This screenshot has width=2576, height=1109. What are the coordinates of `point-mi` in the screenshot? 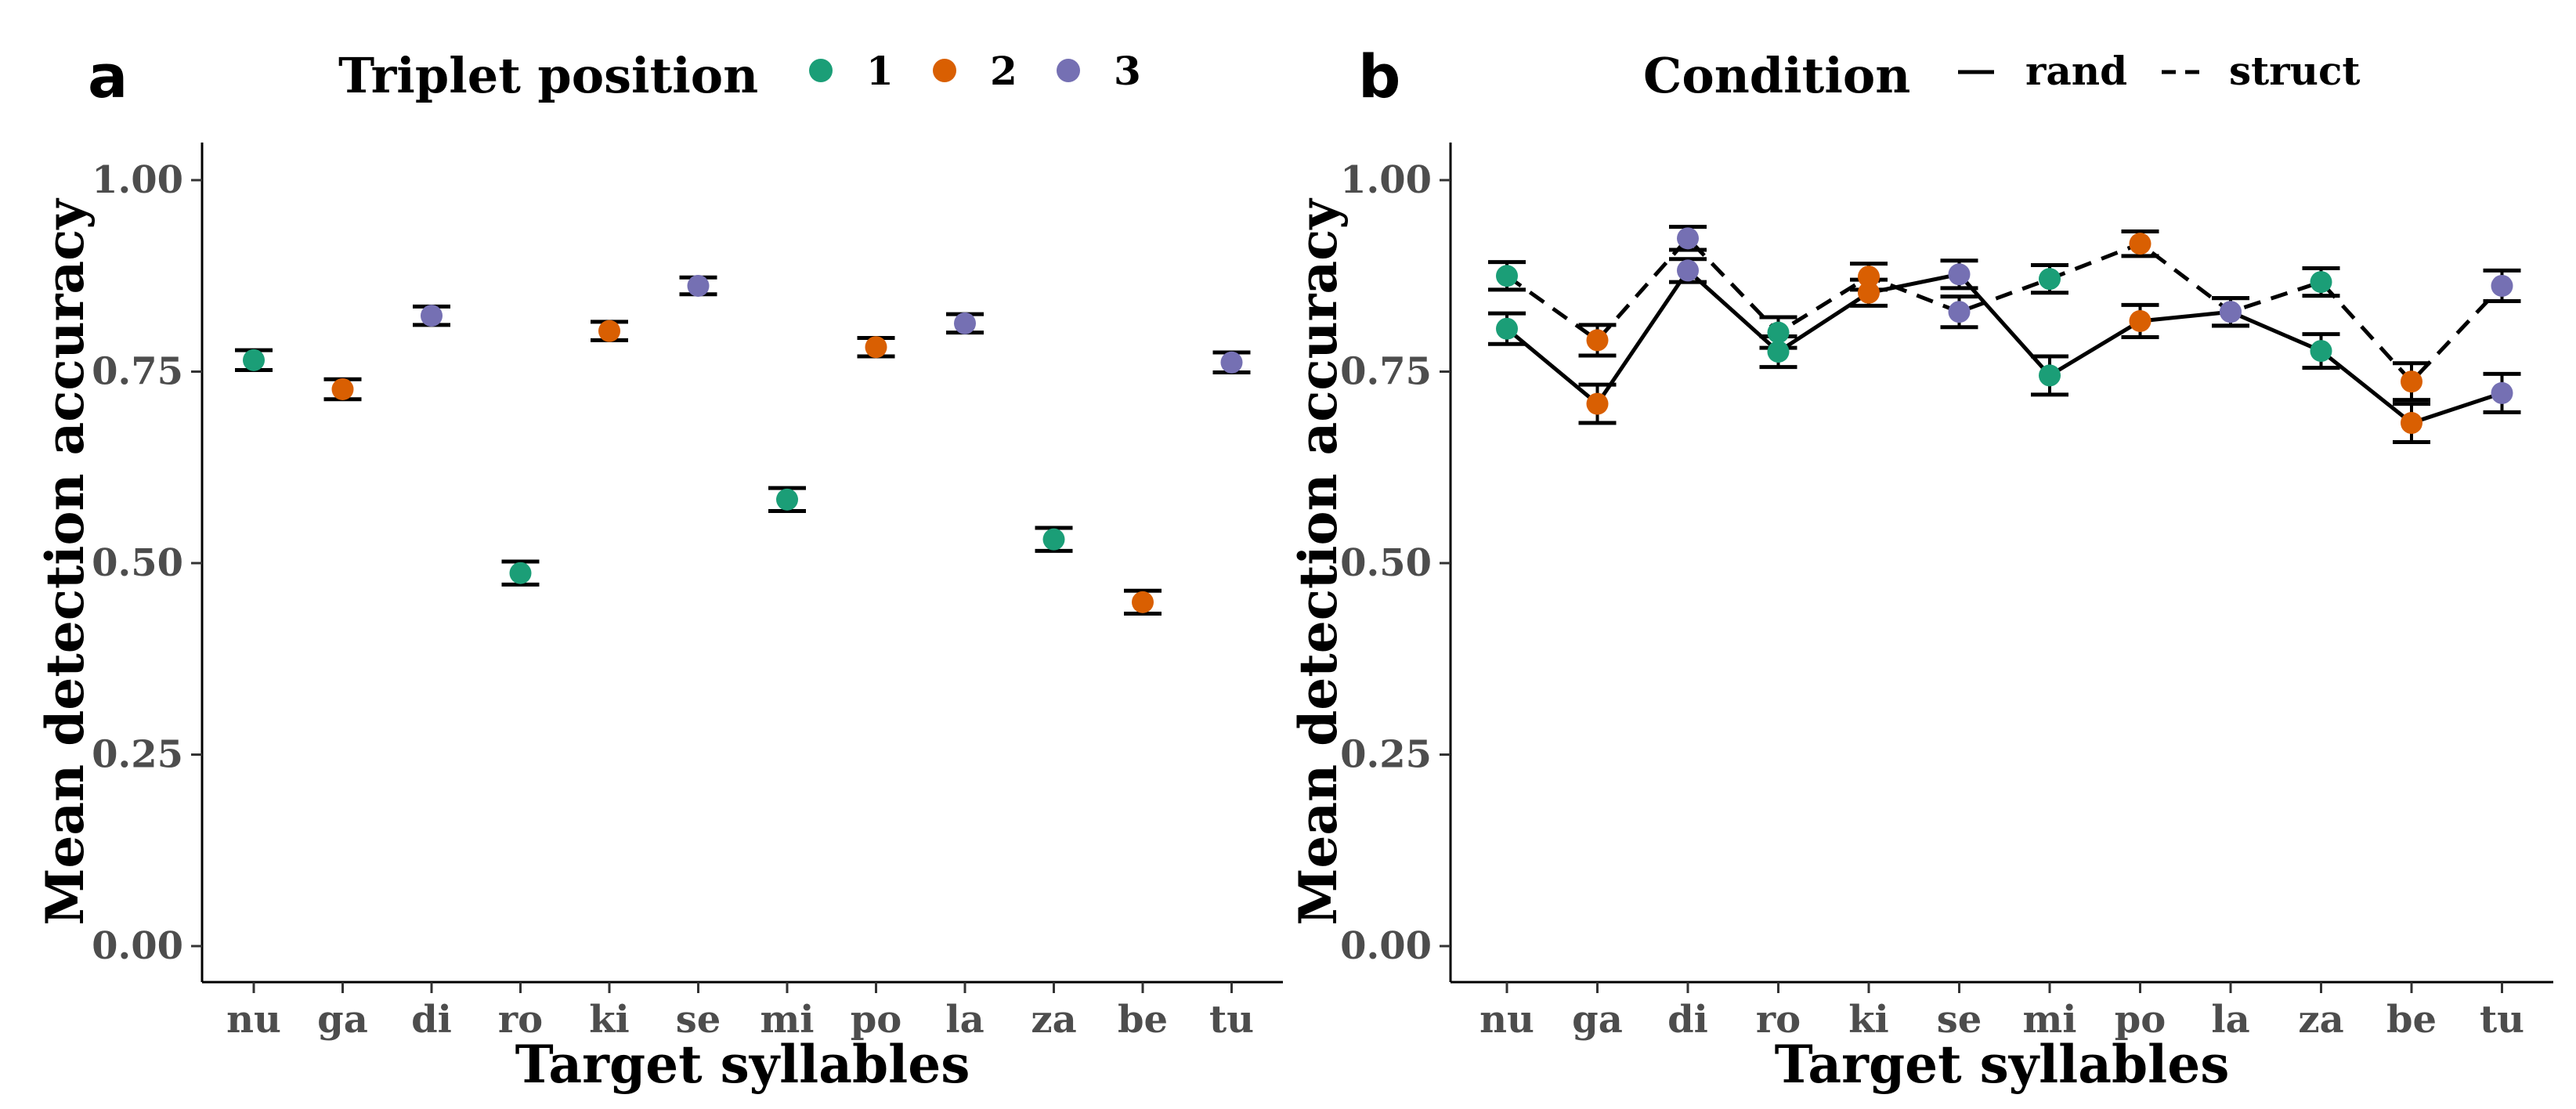 It's located at (787, 499).